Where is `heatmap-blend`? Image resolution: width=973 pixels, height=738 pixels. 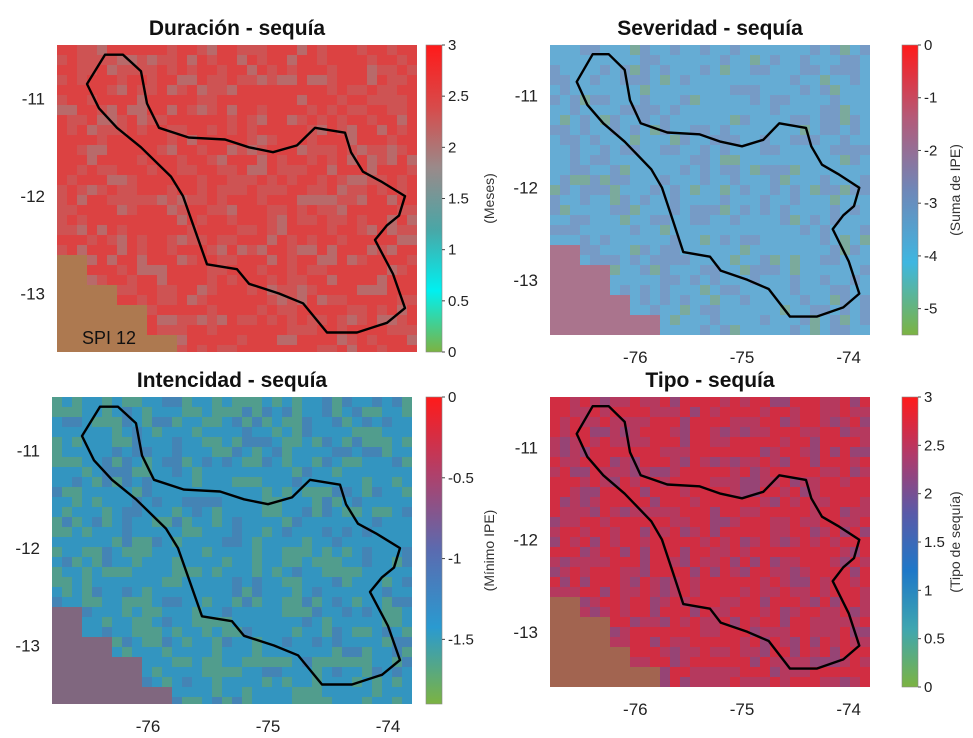
heatmap-blend is located at coordinates (710, 190).